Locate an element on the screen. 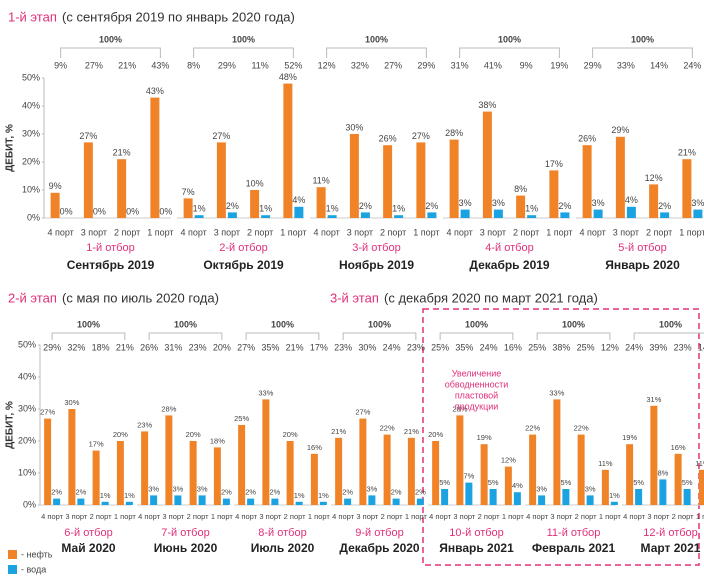 This screenshot has height=578, width=704. stage-label: 2-й этап is located at coordinates (32, 297).